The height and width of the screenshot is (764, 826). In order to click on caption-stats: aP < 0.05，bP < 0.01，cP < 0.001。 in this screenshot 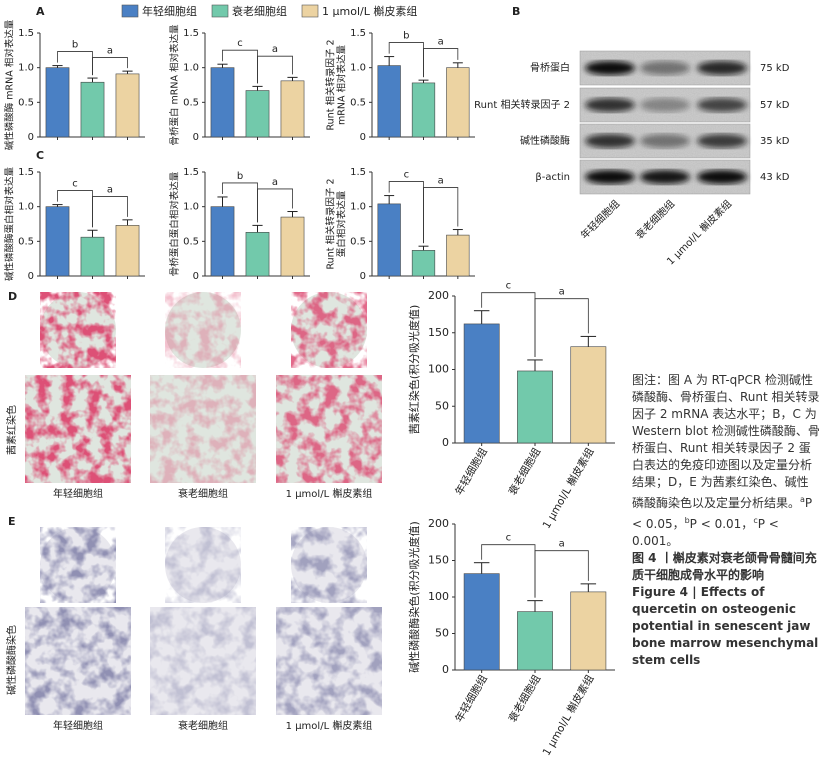, I will do `click(722, 521)`.